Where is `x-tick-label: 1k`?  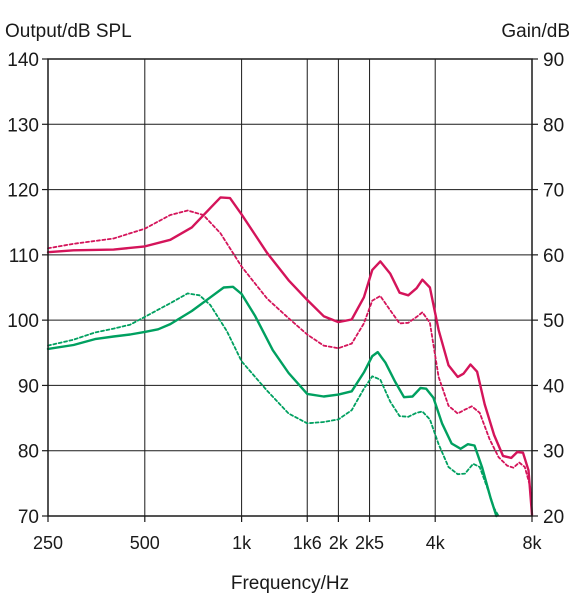
x-tick-label: 1k is located at coordinates (242, 543).